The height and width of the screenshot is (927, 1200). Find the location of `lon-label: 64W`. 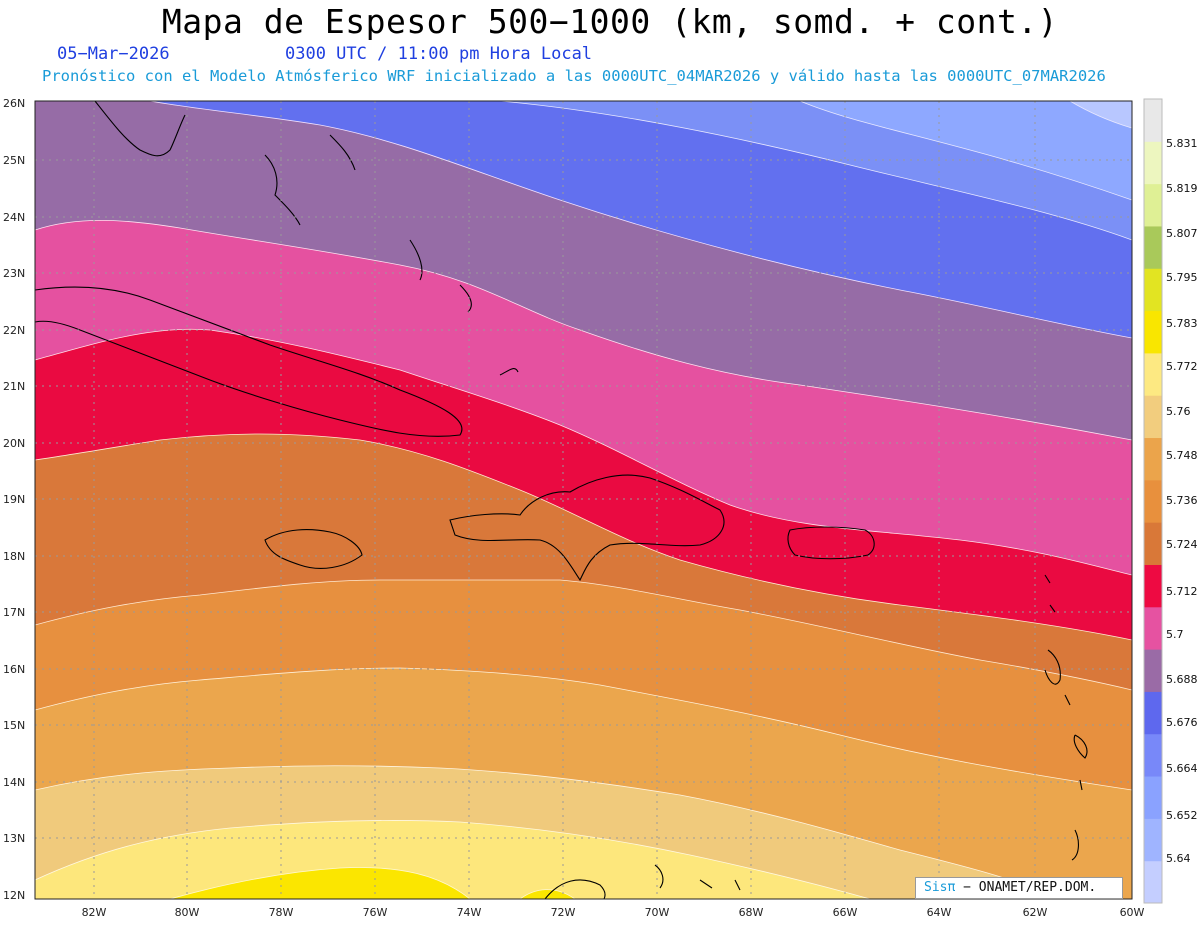

lon-label: 64W is located at coordinates (939, 912).